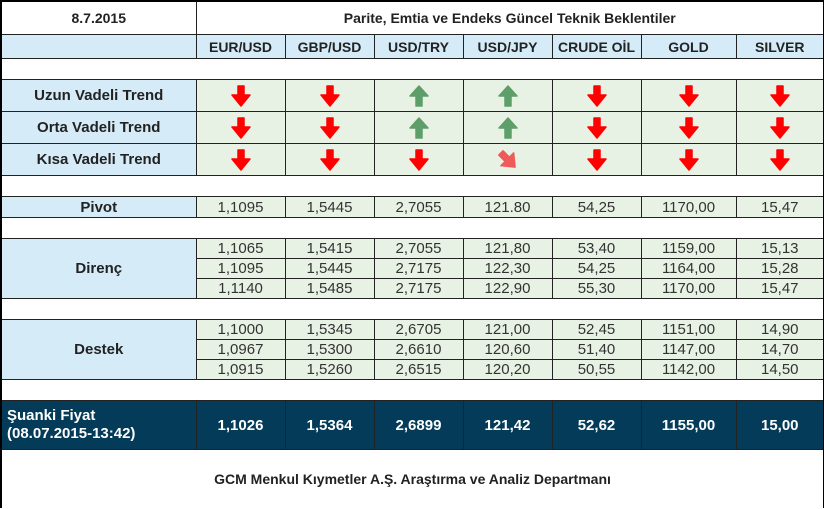  Describe the element at coordinates (418, 425) in the screenshot. I see `current-price-value: 2,6899` at that location.